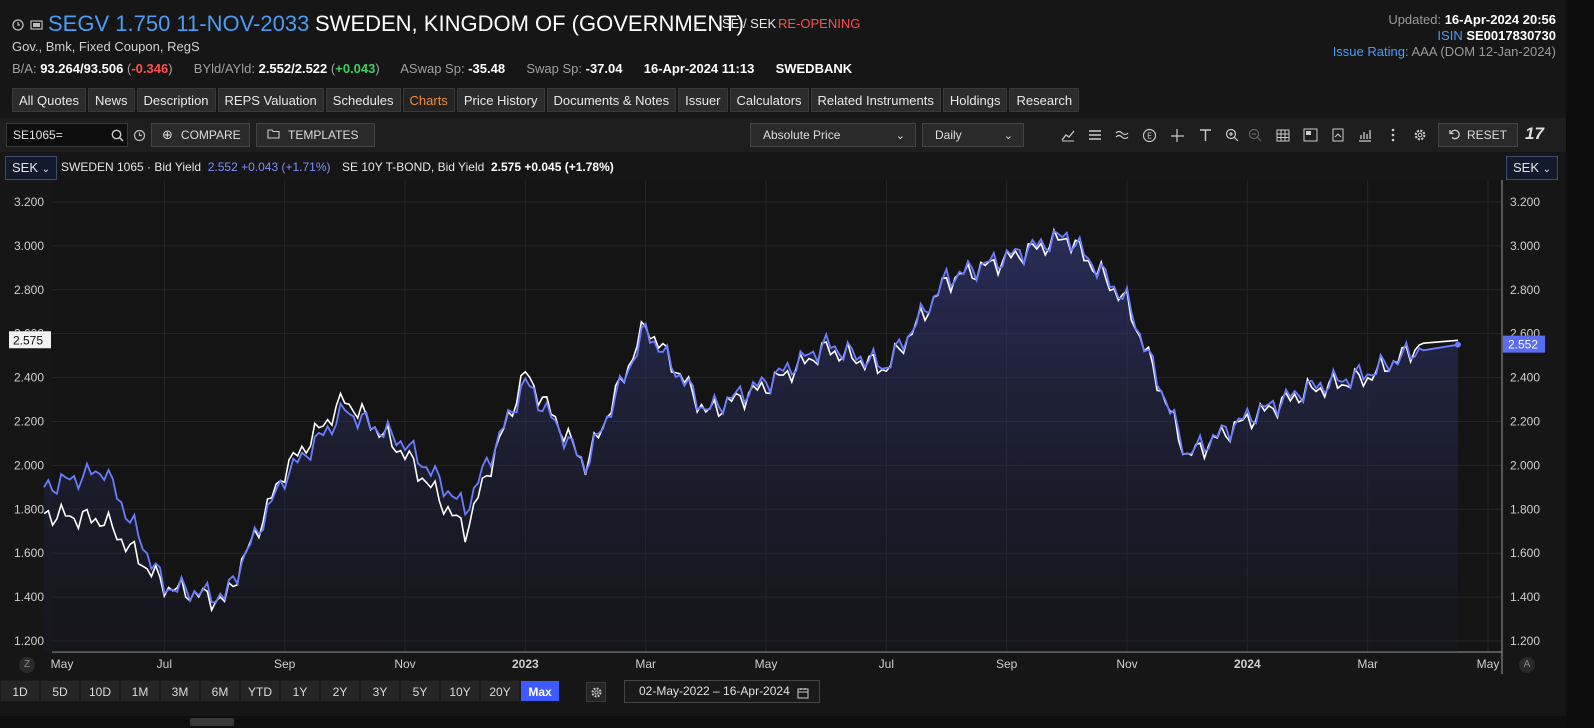 The width and height of the screenshot is (1594, 728). What do you see at coordinates (1205, 135) in the screenshot?
I see `text-tool-icon` at bounding box center [1205, 135].